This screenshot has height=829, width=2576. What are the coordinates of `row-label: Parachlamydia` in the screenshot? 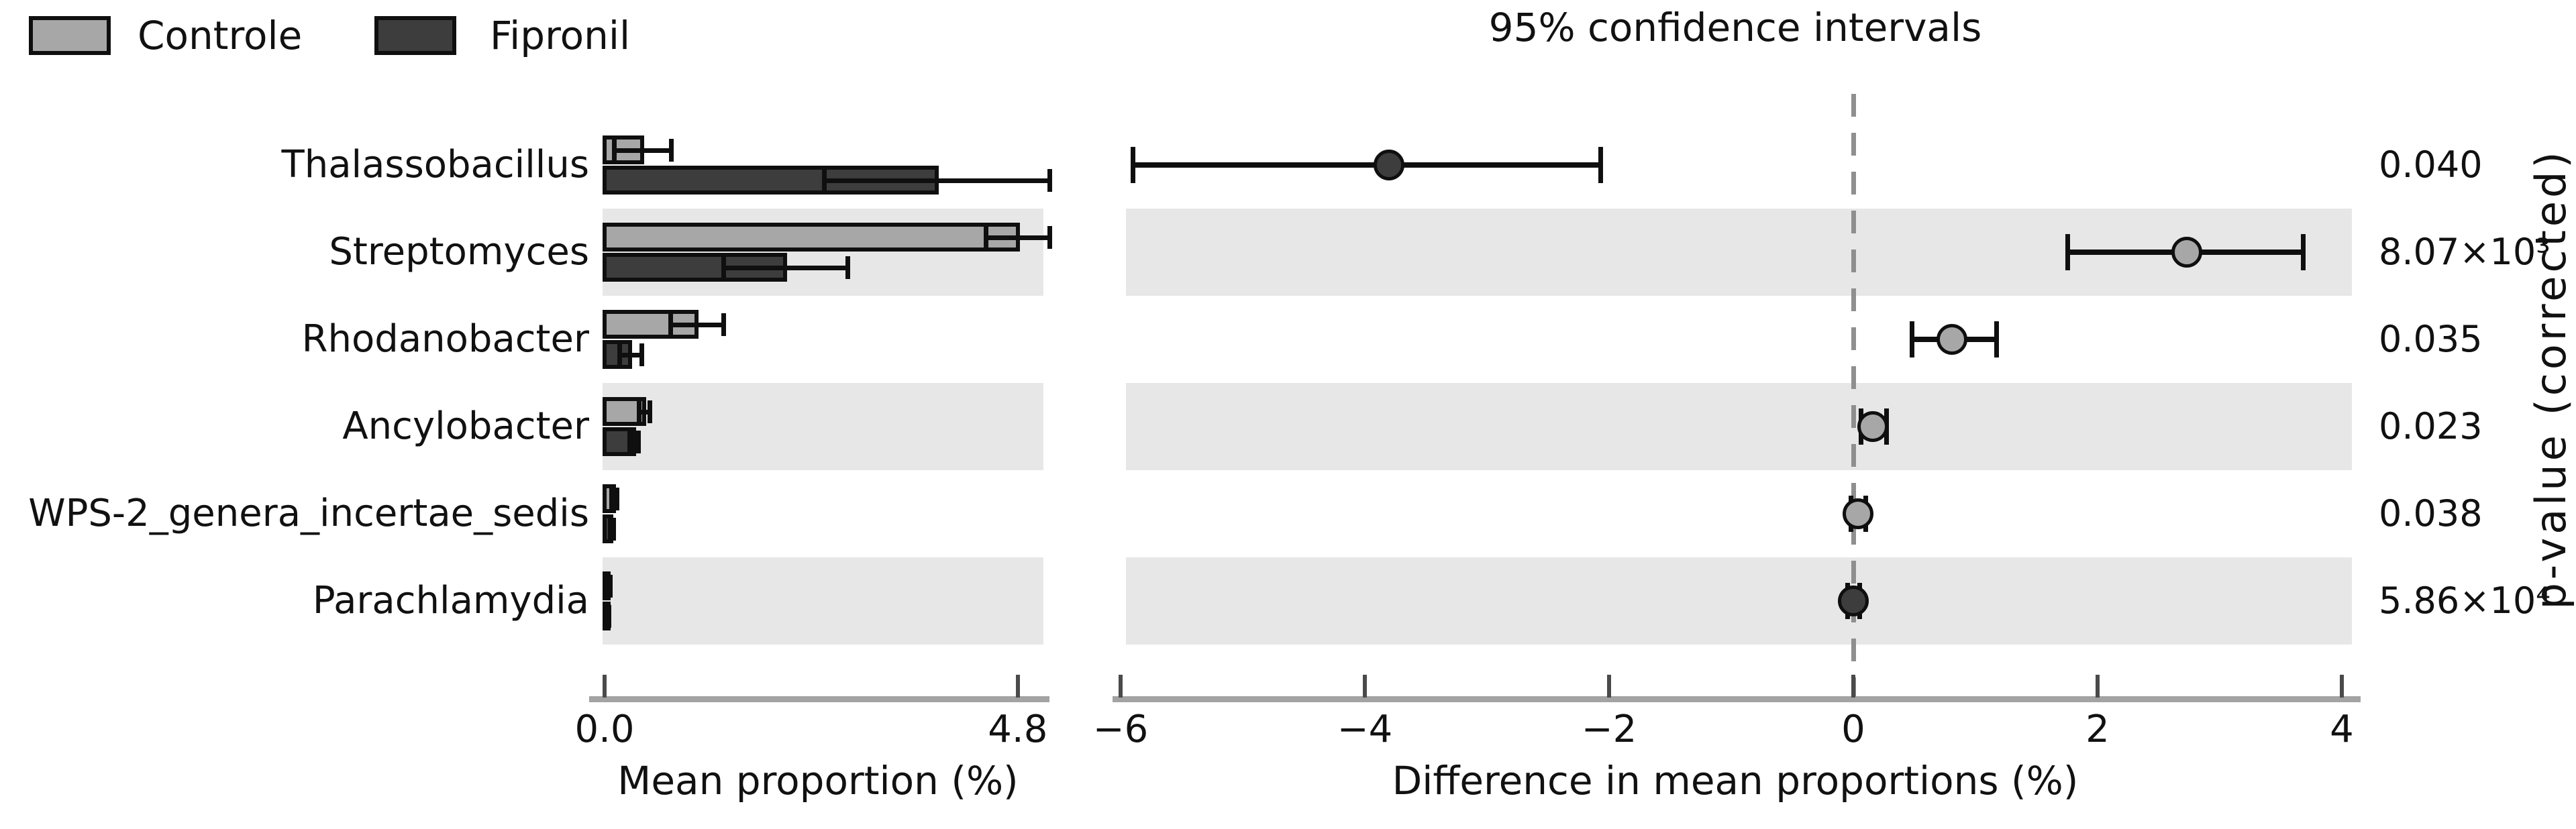 It's located at (450, 600).